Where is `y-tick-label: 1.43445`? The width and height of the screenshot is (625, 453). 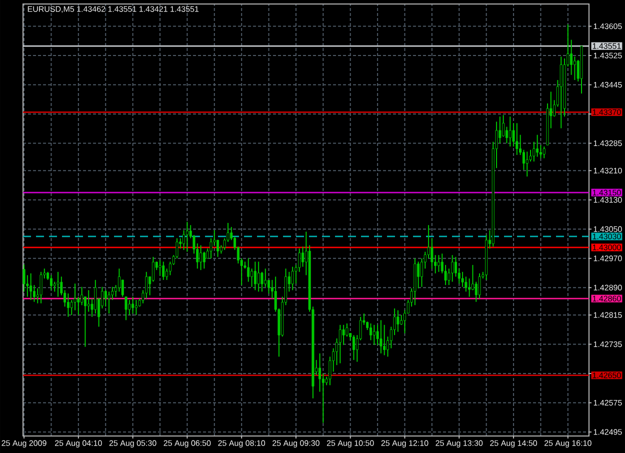 y-tick-label: 1.43445 is located at coordinates (608, 85).